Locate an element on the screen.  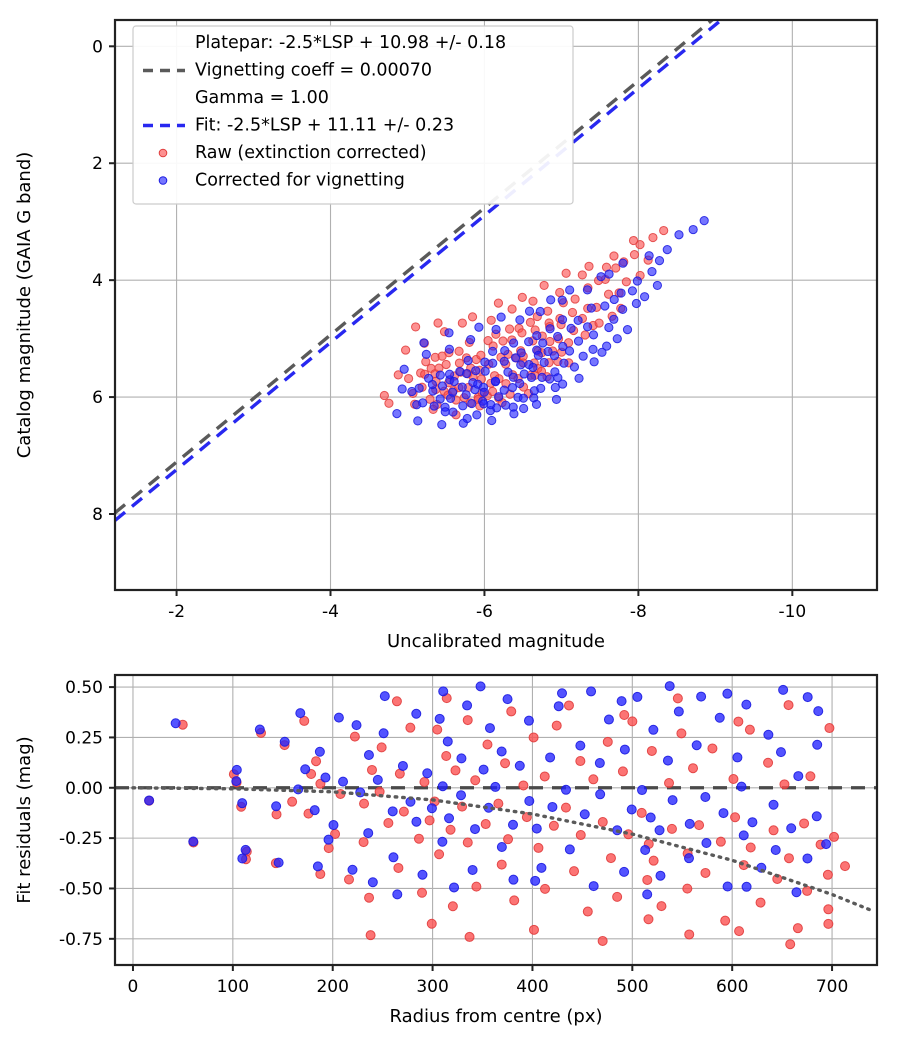
legend-dot-handle is located at coordinates (163, 180).